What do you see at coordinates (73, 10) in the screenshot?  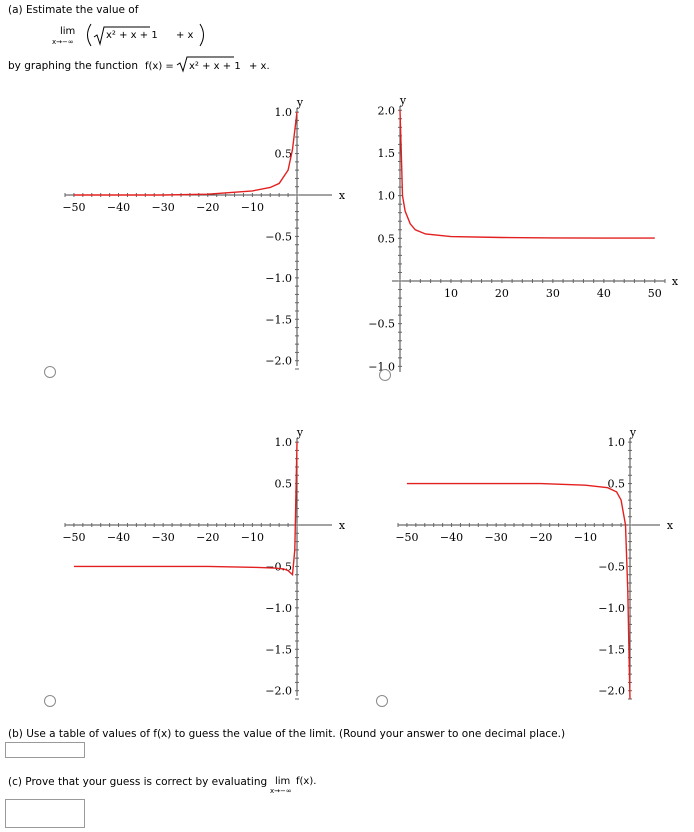 I see `part-a-heading: (a) Estimate the value of` at bounding box center [73, 10].